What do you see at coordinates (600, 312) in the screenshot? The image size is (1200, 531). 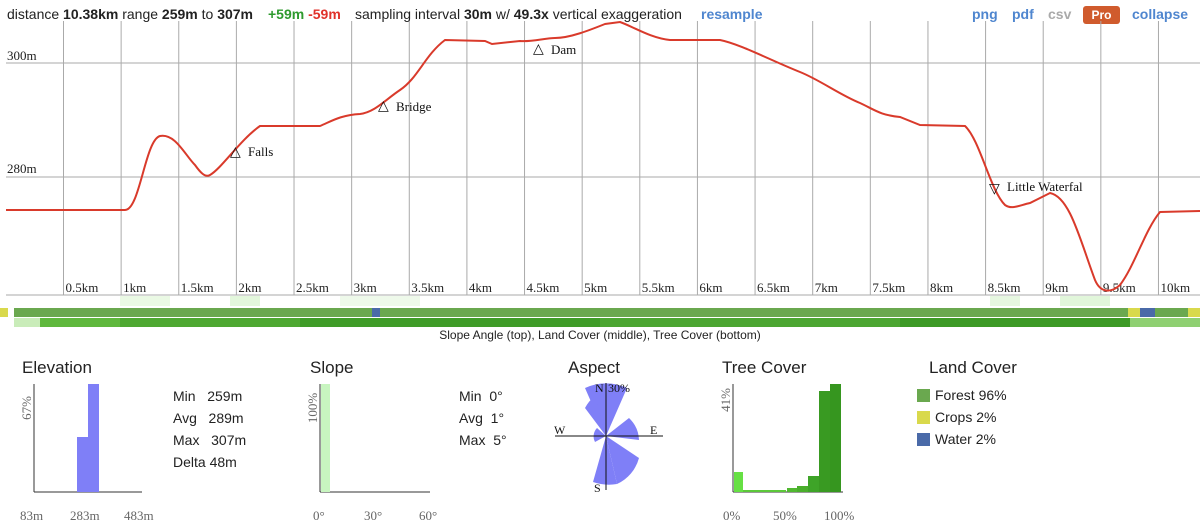 I see `terrain-strips` at bounding box center [600, 312].